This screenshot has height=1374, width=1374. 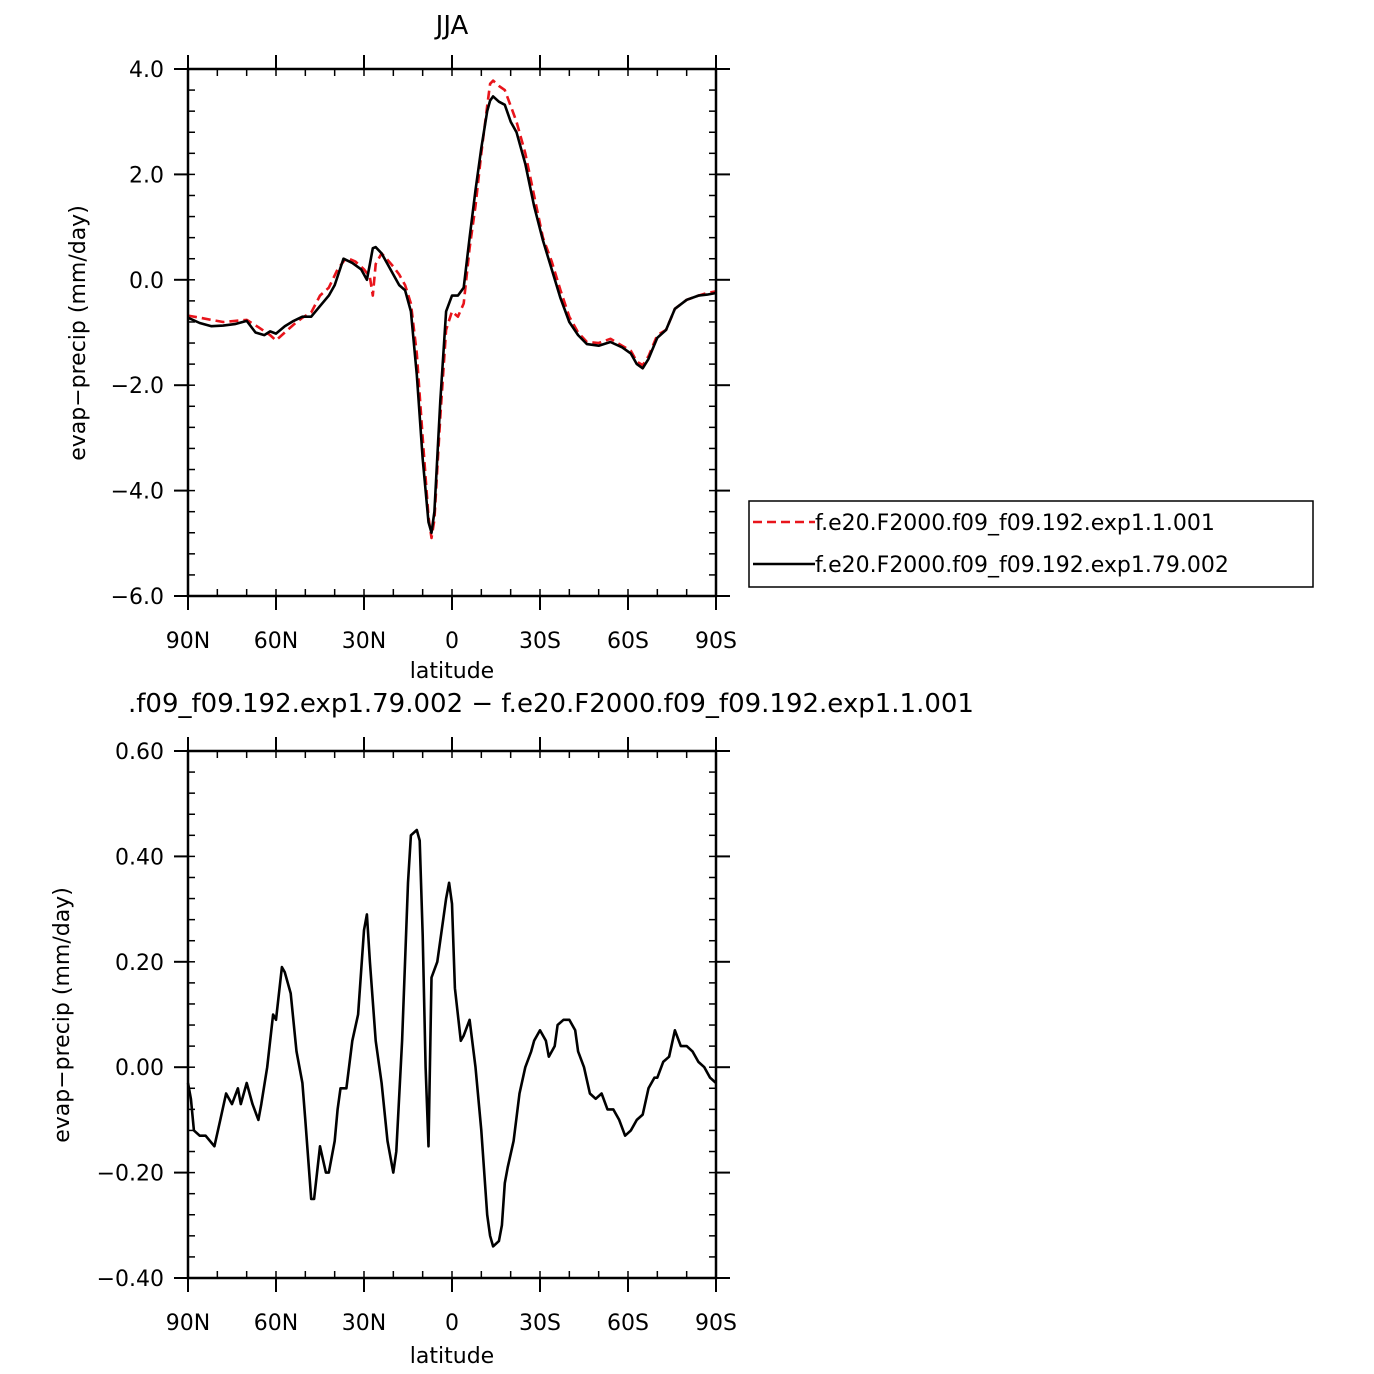 What do you see at coordinates (540, 641) in the screenshot?
I see `top-x-tick-label: 30S` at bounding box center [540, 641].